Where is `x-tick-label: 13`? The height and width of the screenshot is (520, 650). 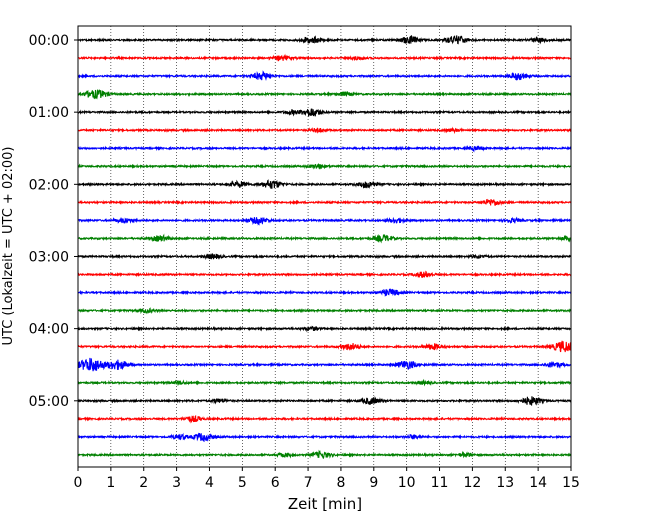 x-tick-label: 13 is located at coordinates (505, 483).